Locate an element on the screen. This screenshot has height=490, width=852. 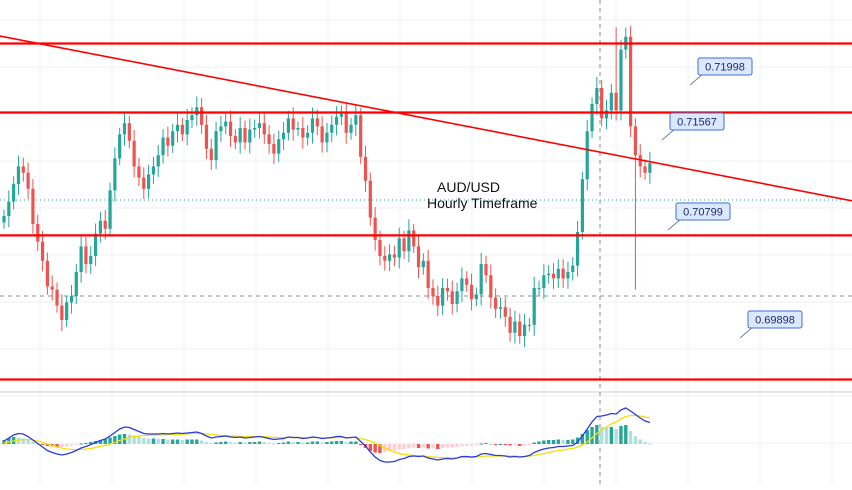
macd-signal-line is located at coordinates (327, 436).